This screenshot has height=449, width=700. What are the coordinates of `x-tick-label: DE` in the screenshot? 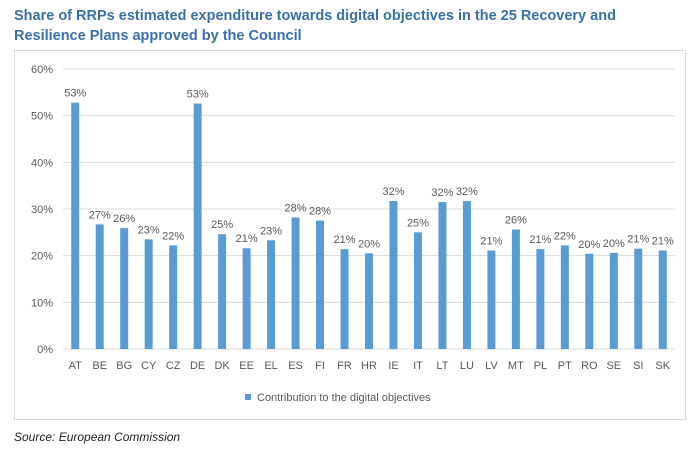 It's located at (197, 366).